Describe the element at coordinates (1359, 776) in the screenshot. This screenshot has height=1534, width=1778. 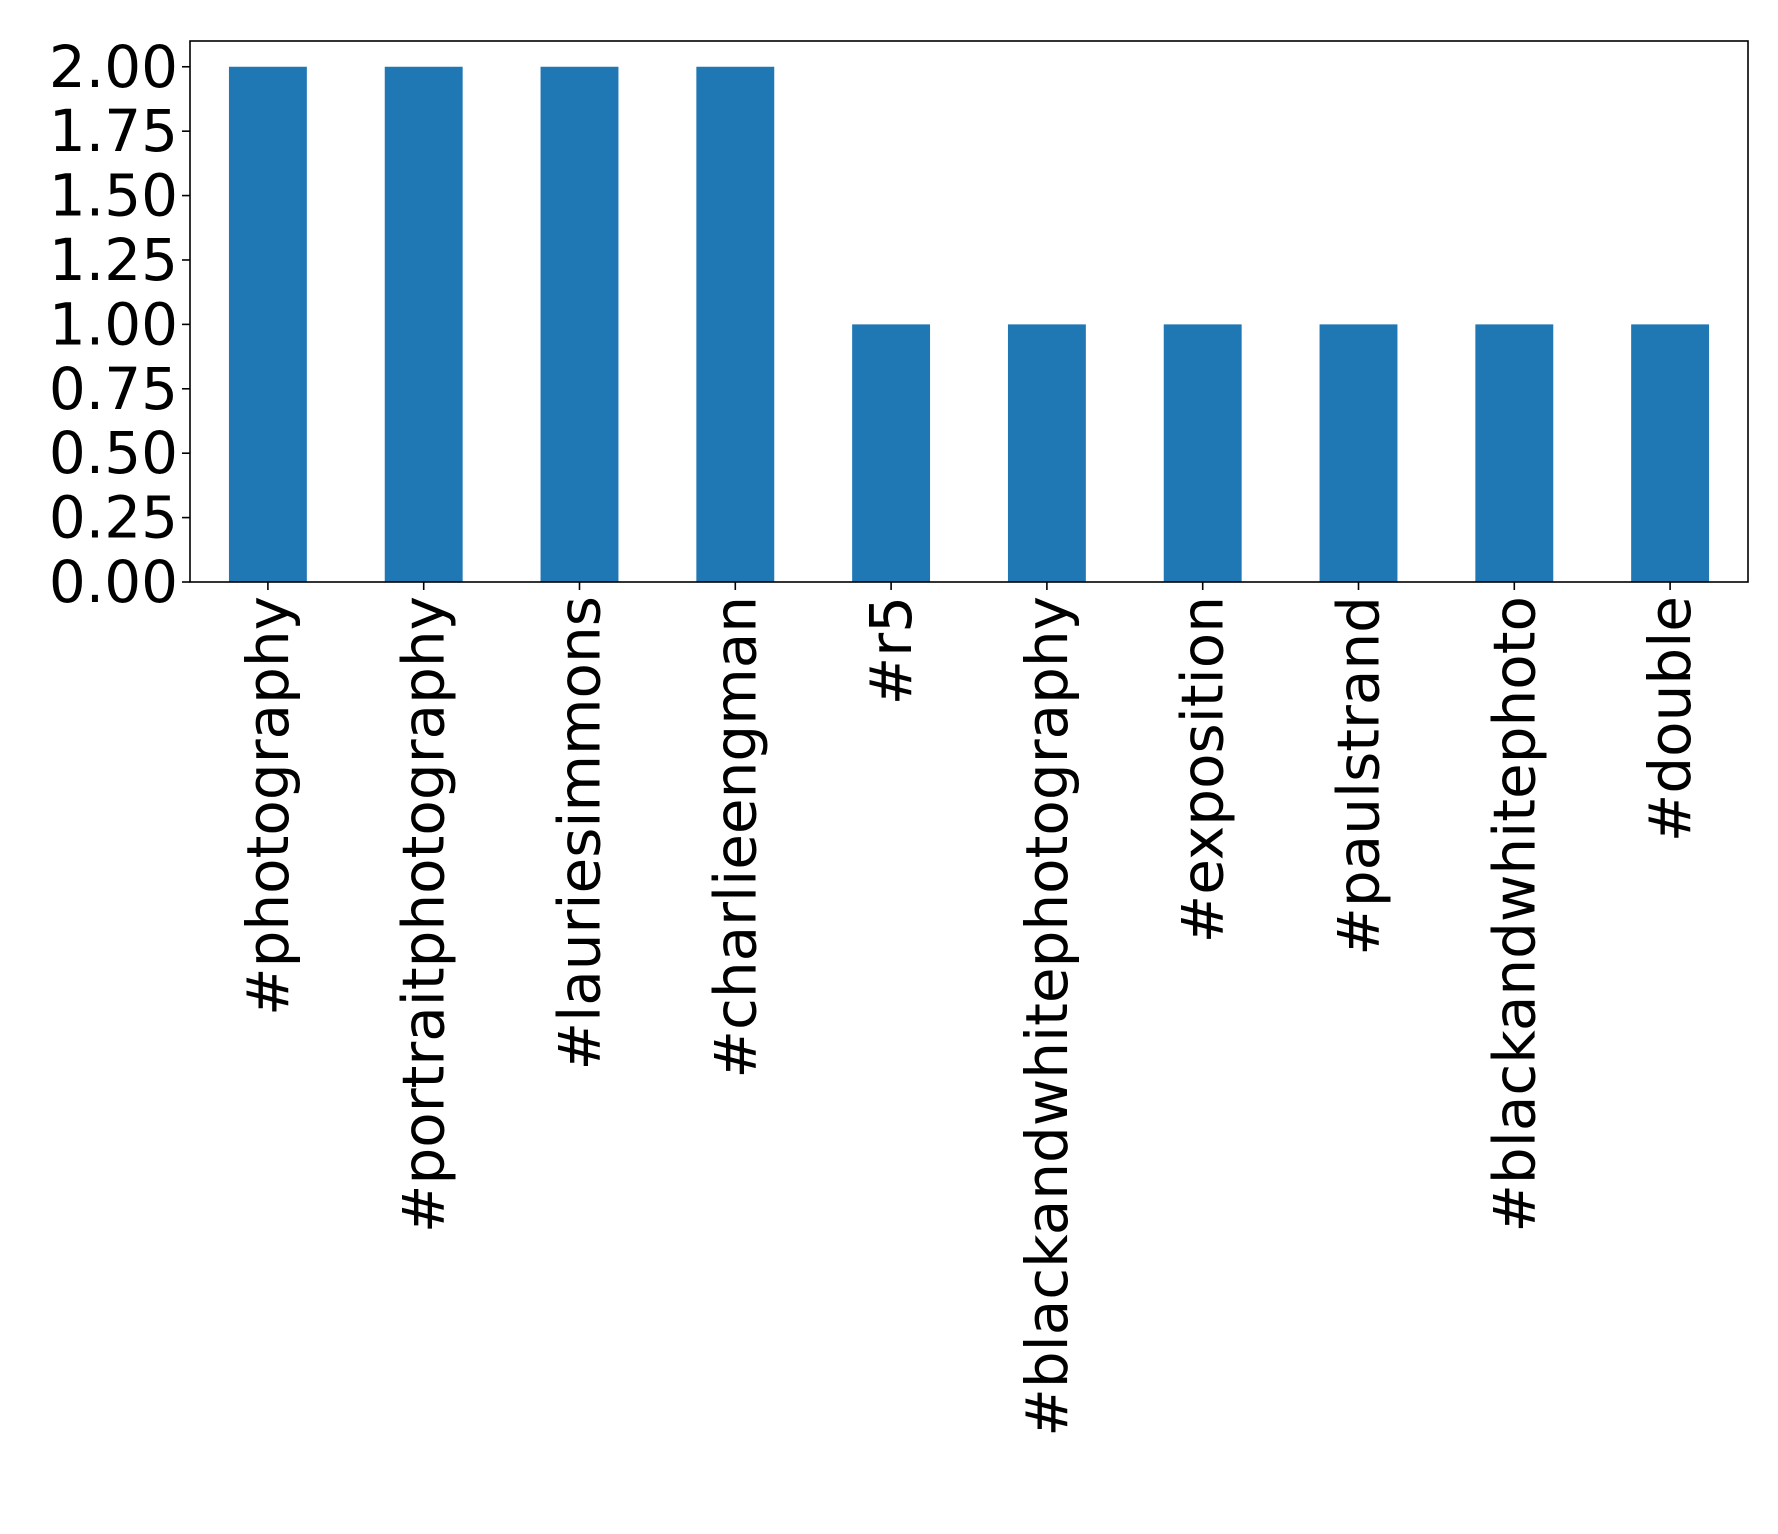
I see `x-tick-label: #paulstrand` at that location.